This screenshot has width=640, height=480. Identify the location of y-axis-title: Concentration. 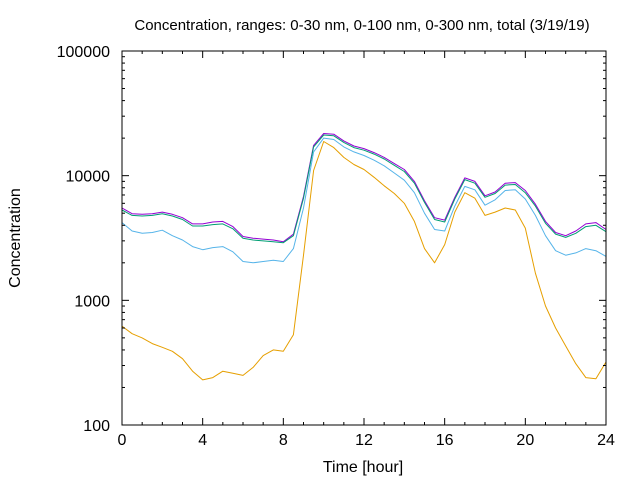
(15, 238).